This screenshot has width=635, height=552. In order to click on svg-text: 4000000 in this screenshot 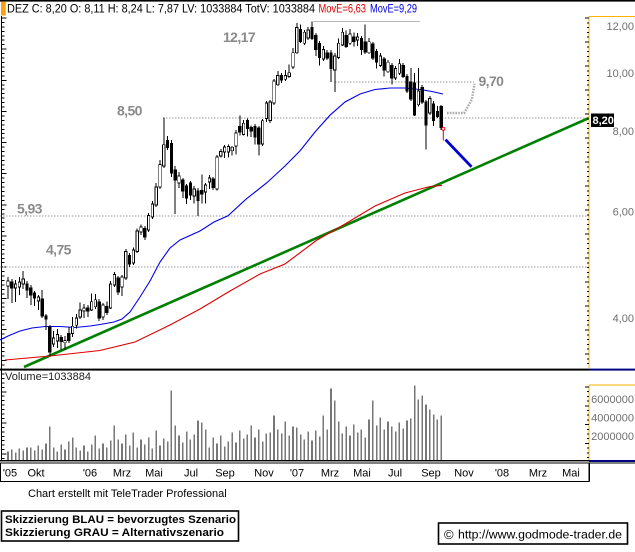, I will do `click(612, 419)`.